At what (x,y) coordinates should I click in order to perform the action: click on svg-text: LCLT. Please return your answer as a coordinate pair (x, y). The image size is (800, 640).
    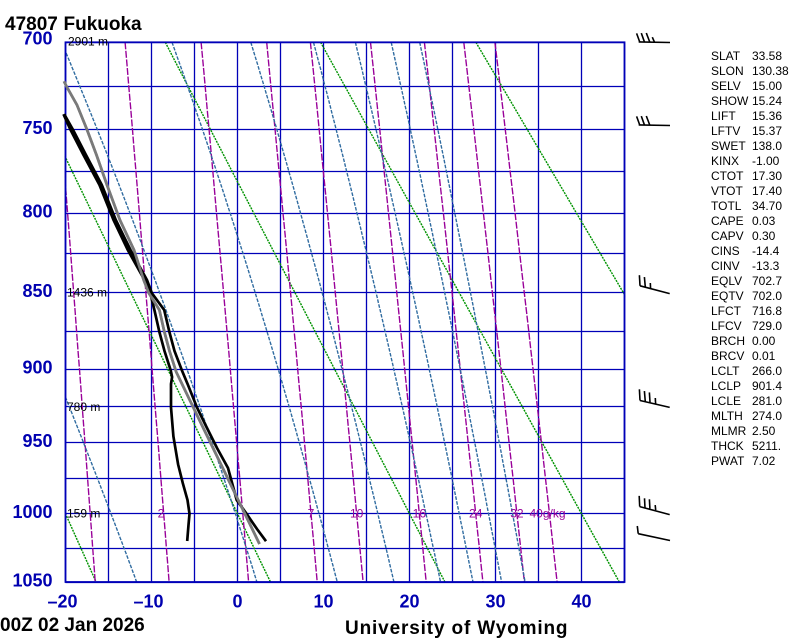
    Looking at the image, I should click on (725, 371).